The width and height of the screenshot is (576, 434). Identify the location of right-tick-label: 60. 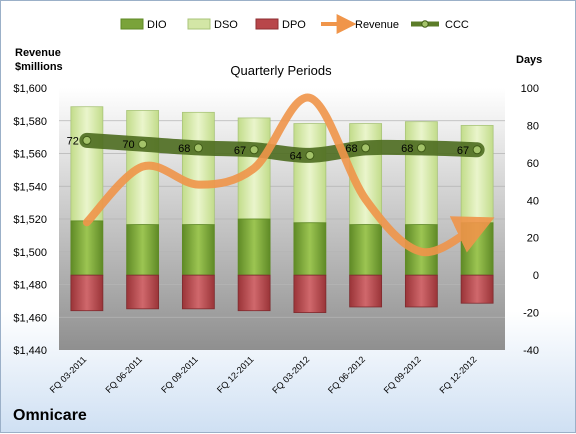
(533, 164).